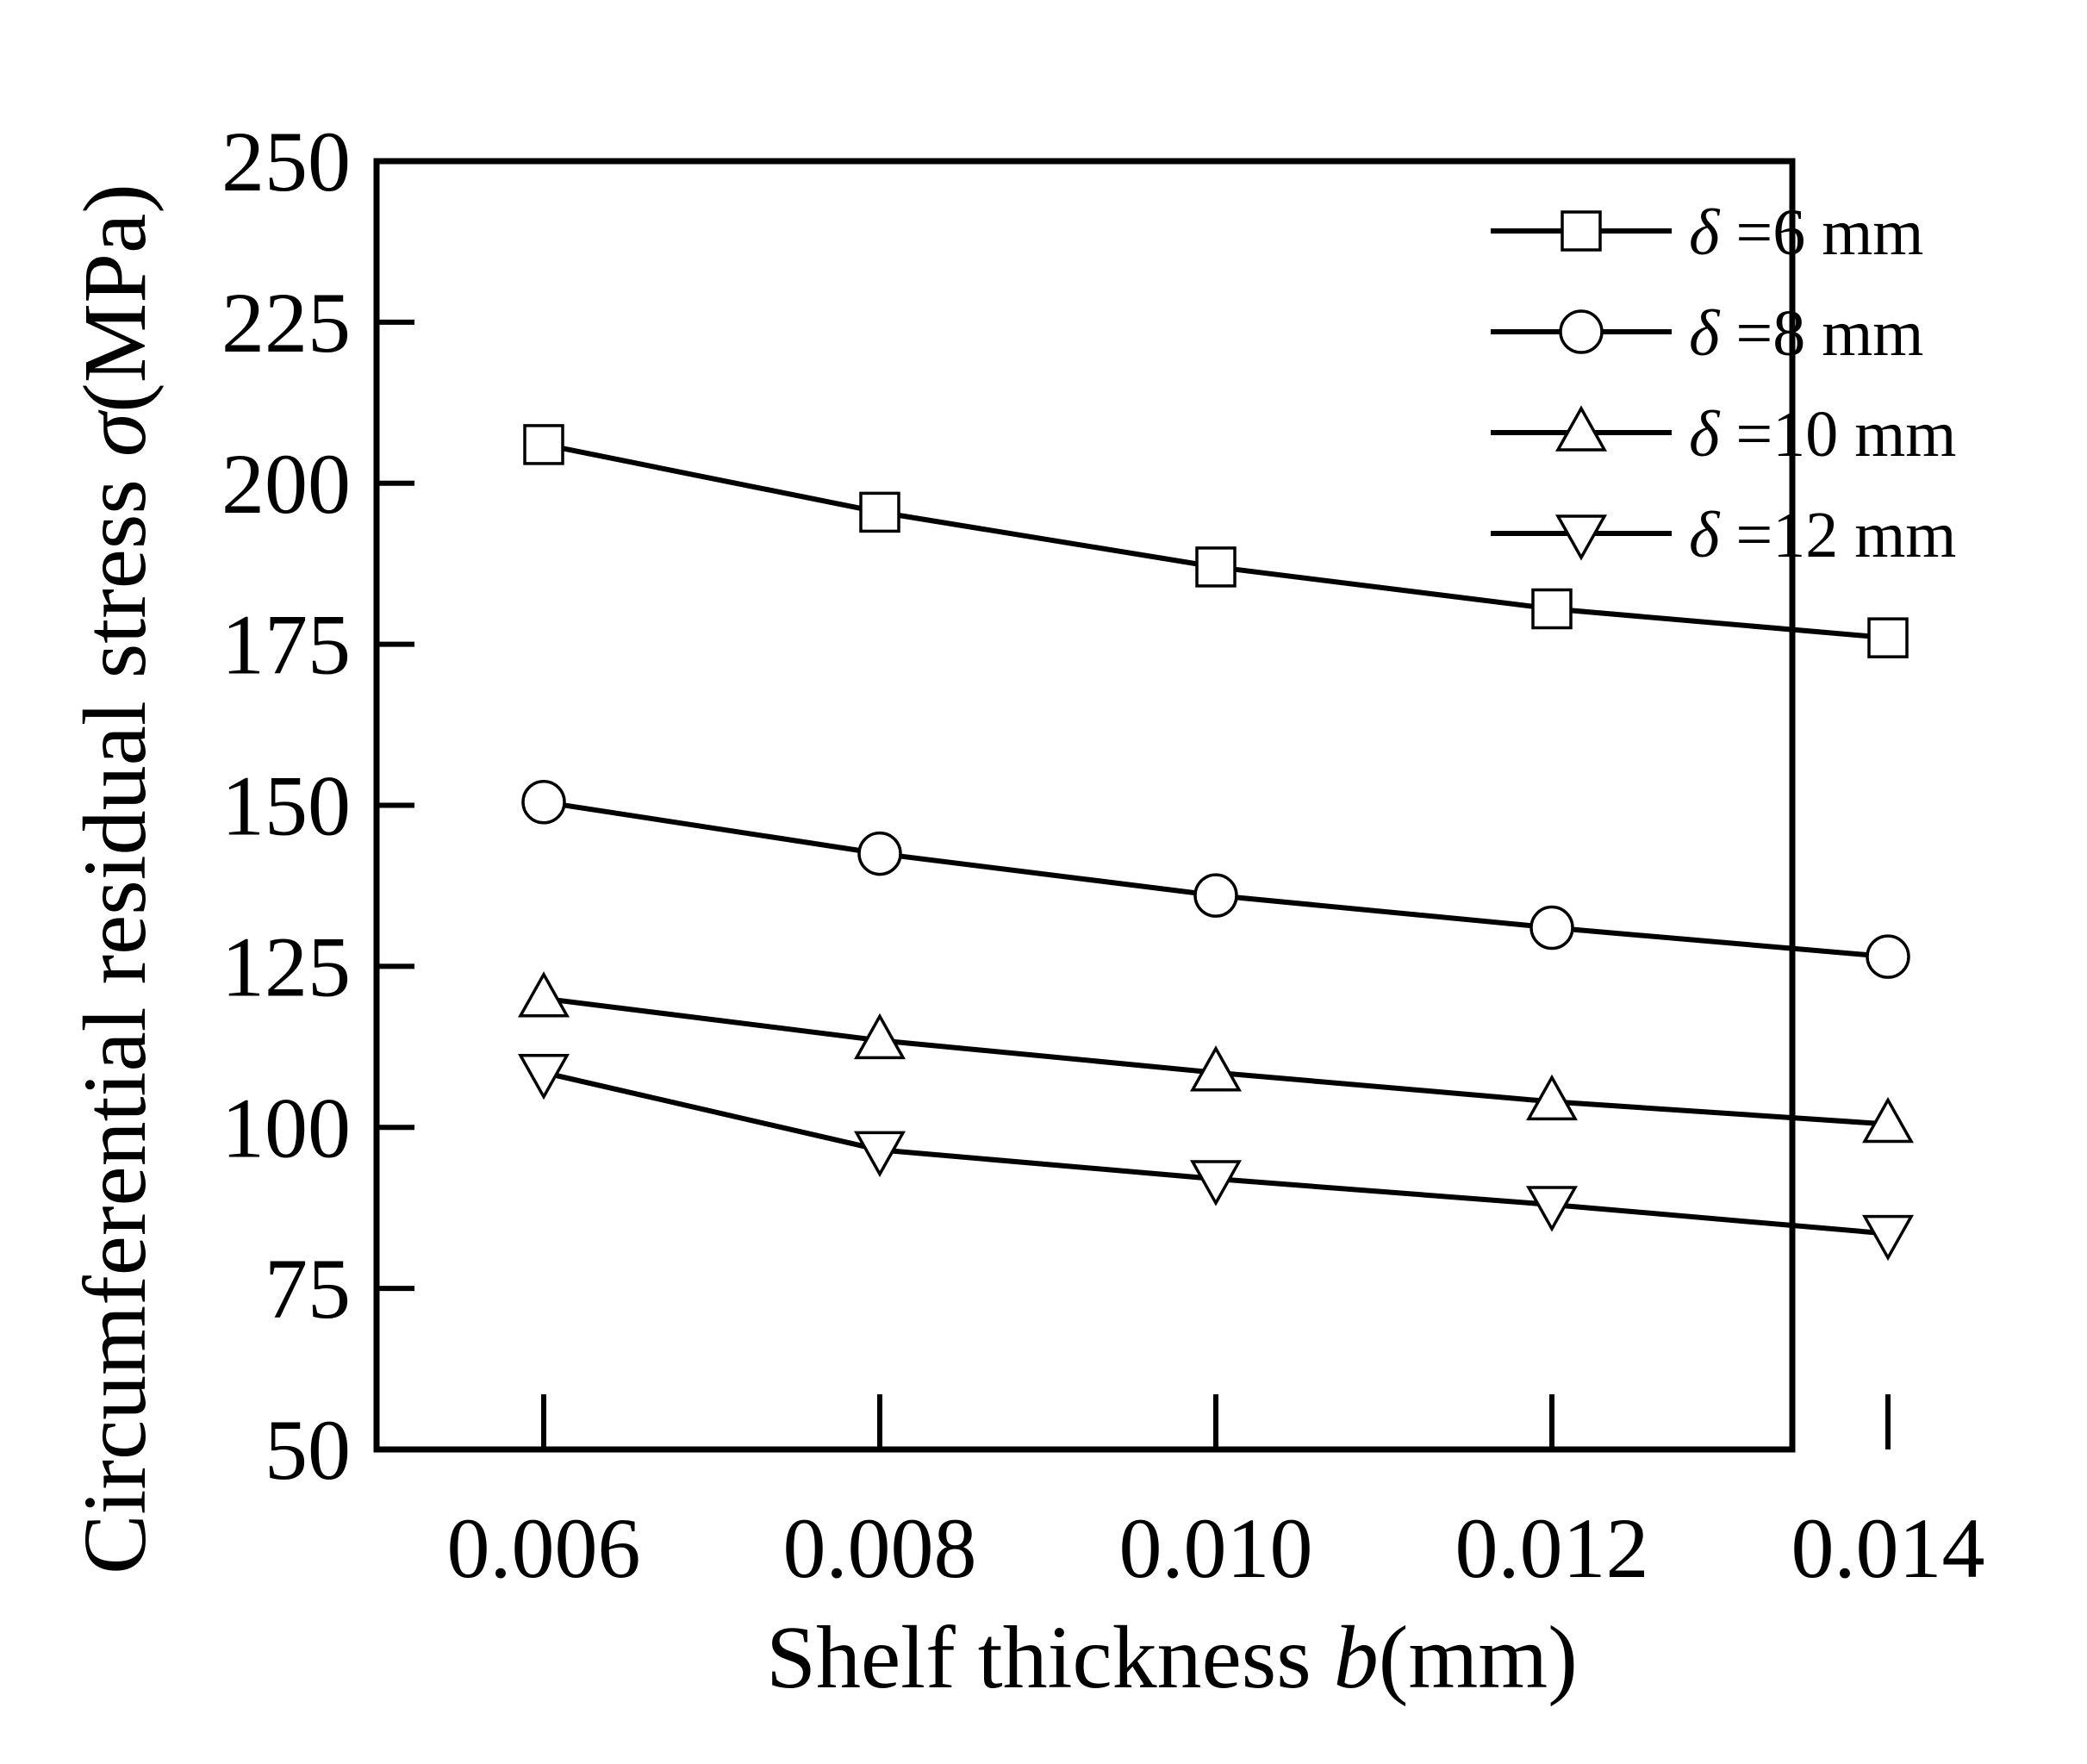  I want to click on data-point-s2-0.010, so click(1215, 895).